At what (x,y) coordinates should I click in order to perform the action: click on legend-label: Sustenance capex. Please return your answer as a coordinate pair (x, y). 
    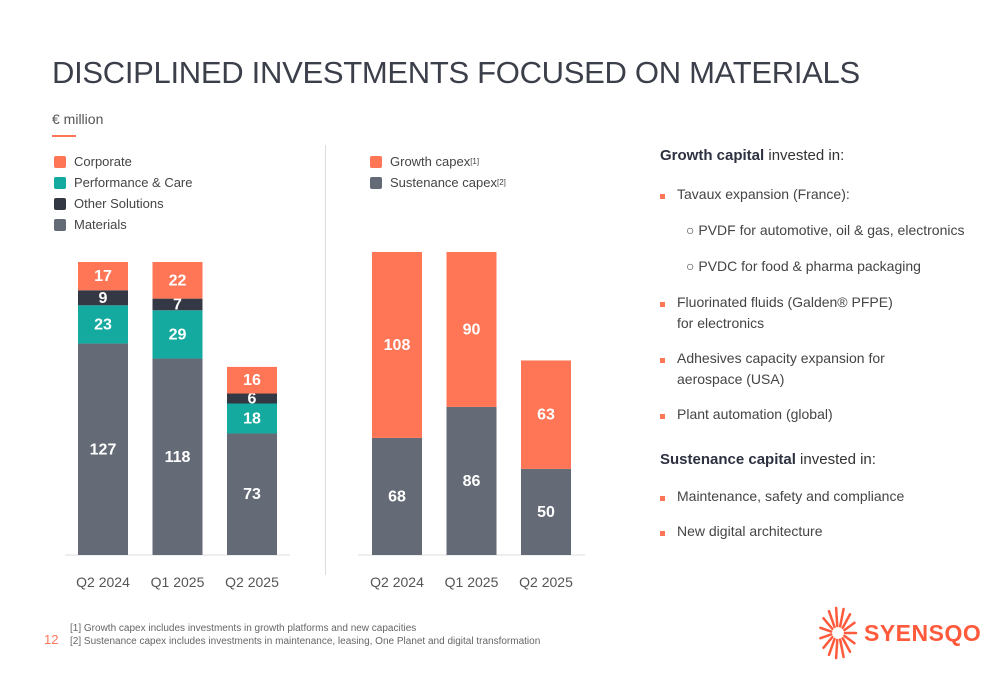
    Looking at the image, I should click on (443, 182).